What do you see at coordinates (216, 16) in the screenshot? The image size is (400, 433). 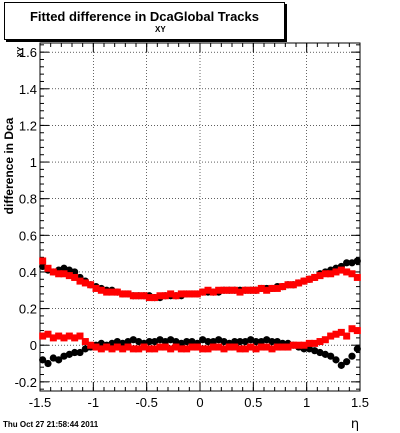 I see `chart-title-suffix: Global Tracks` at bounding box center [216, 16].